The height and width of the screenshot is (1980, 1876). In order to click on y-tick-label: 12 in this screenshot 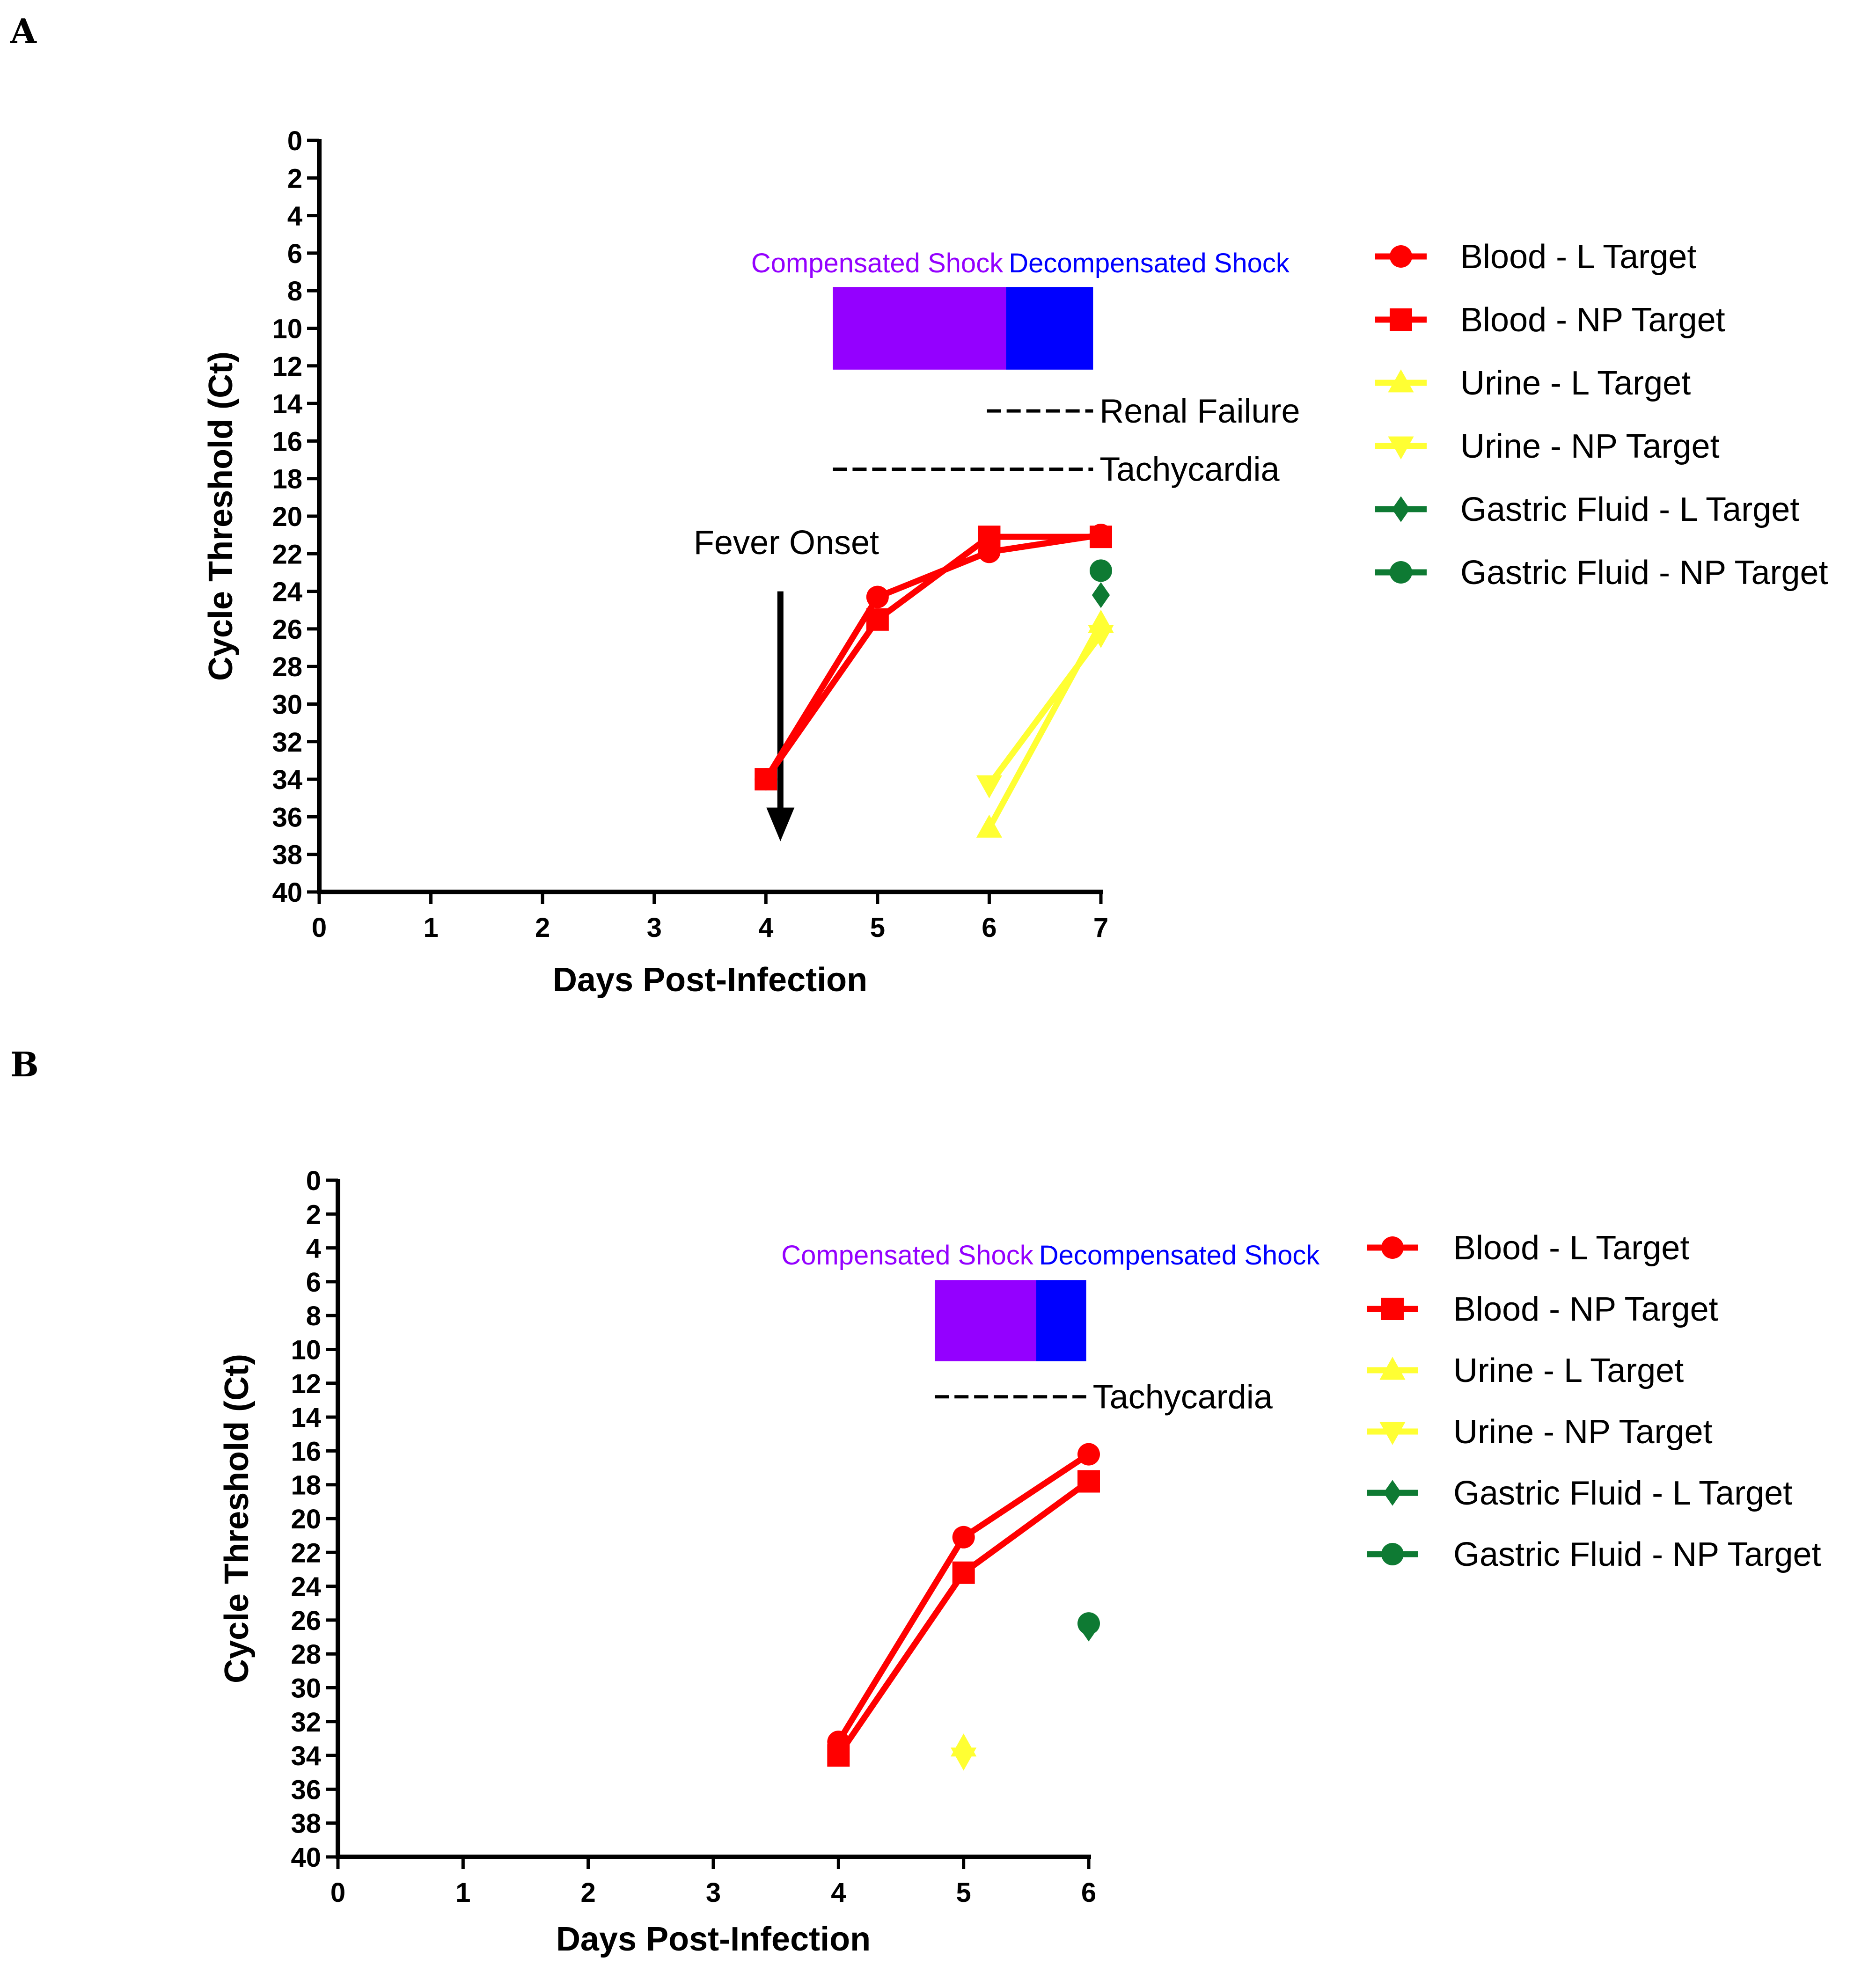, I will do `click(287, 366)`.